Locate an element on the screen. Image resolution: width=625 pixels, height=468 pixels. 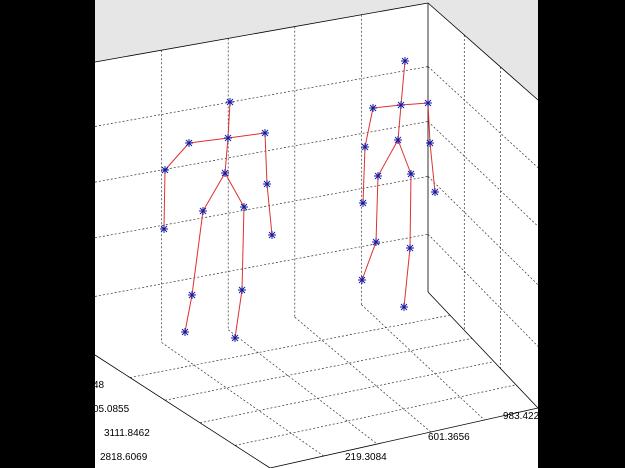
right-bar is located at coordinates (581, 234).